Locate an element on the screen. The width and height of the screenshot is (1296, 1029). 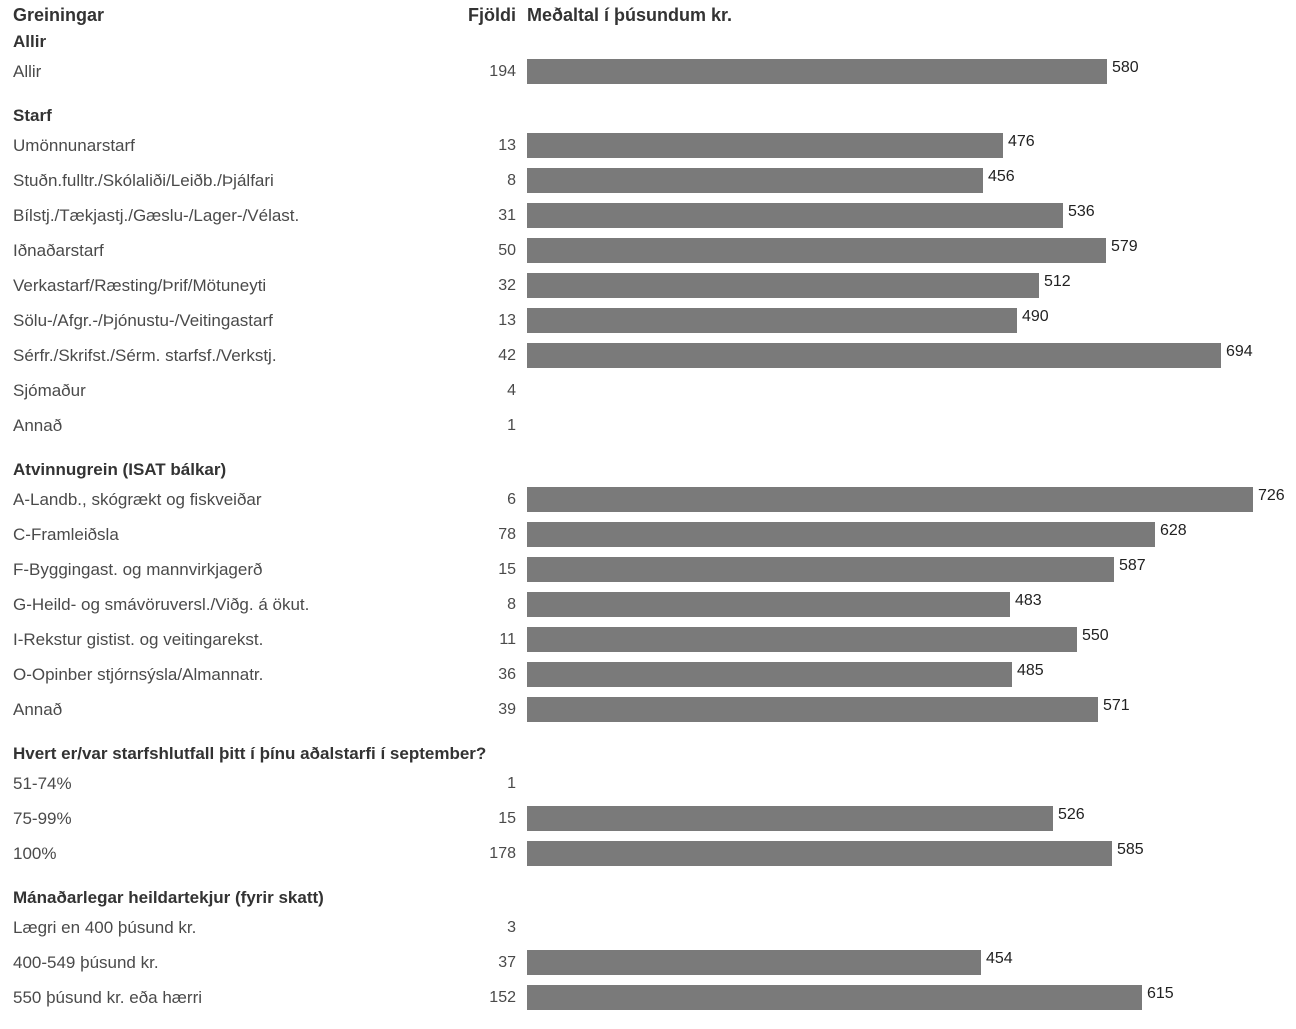
chart-row: C-Framleiðsla 78 628 is located at coordinates (648, 534).